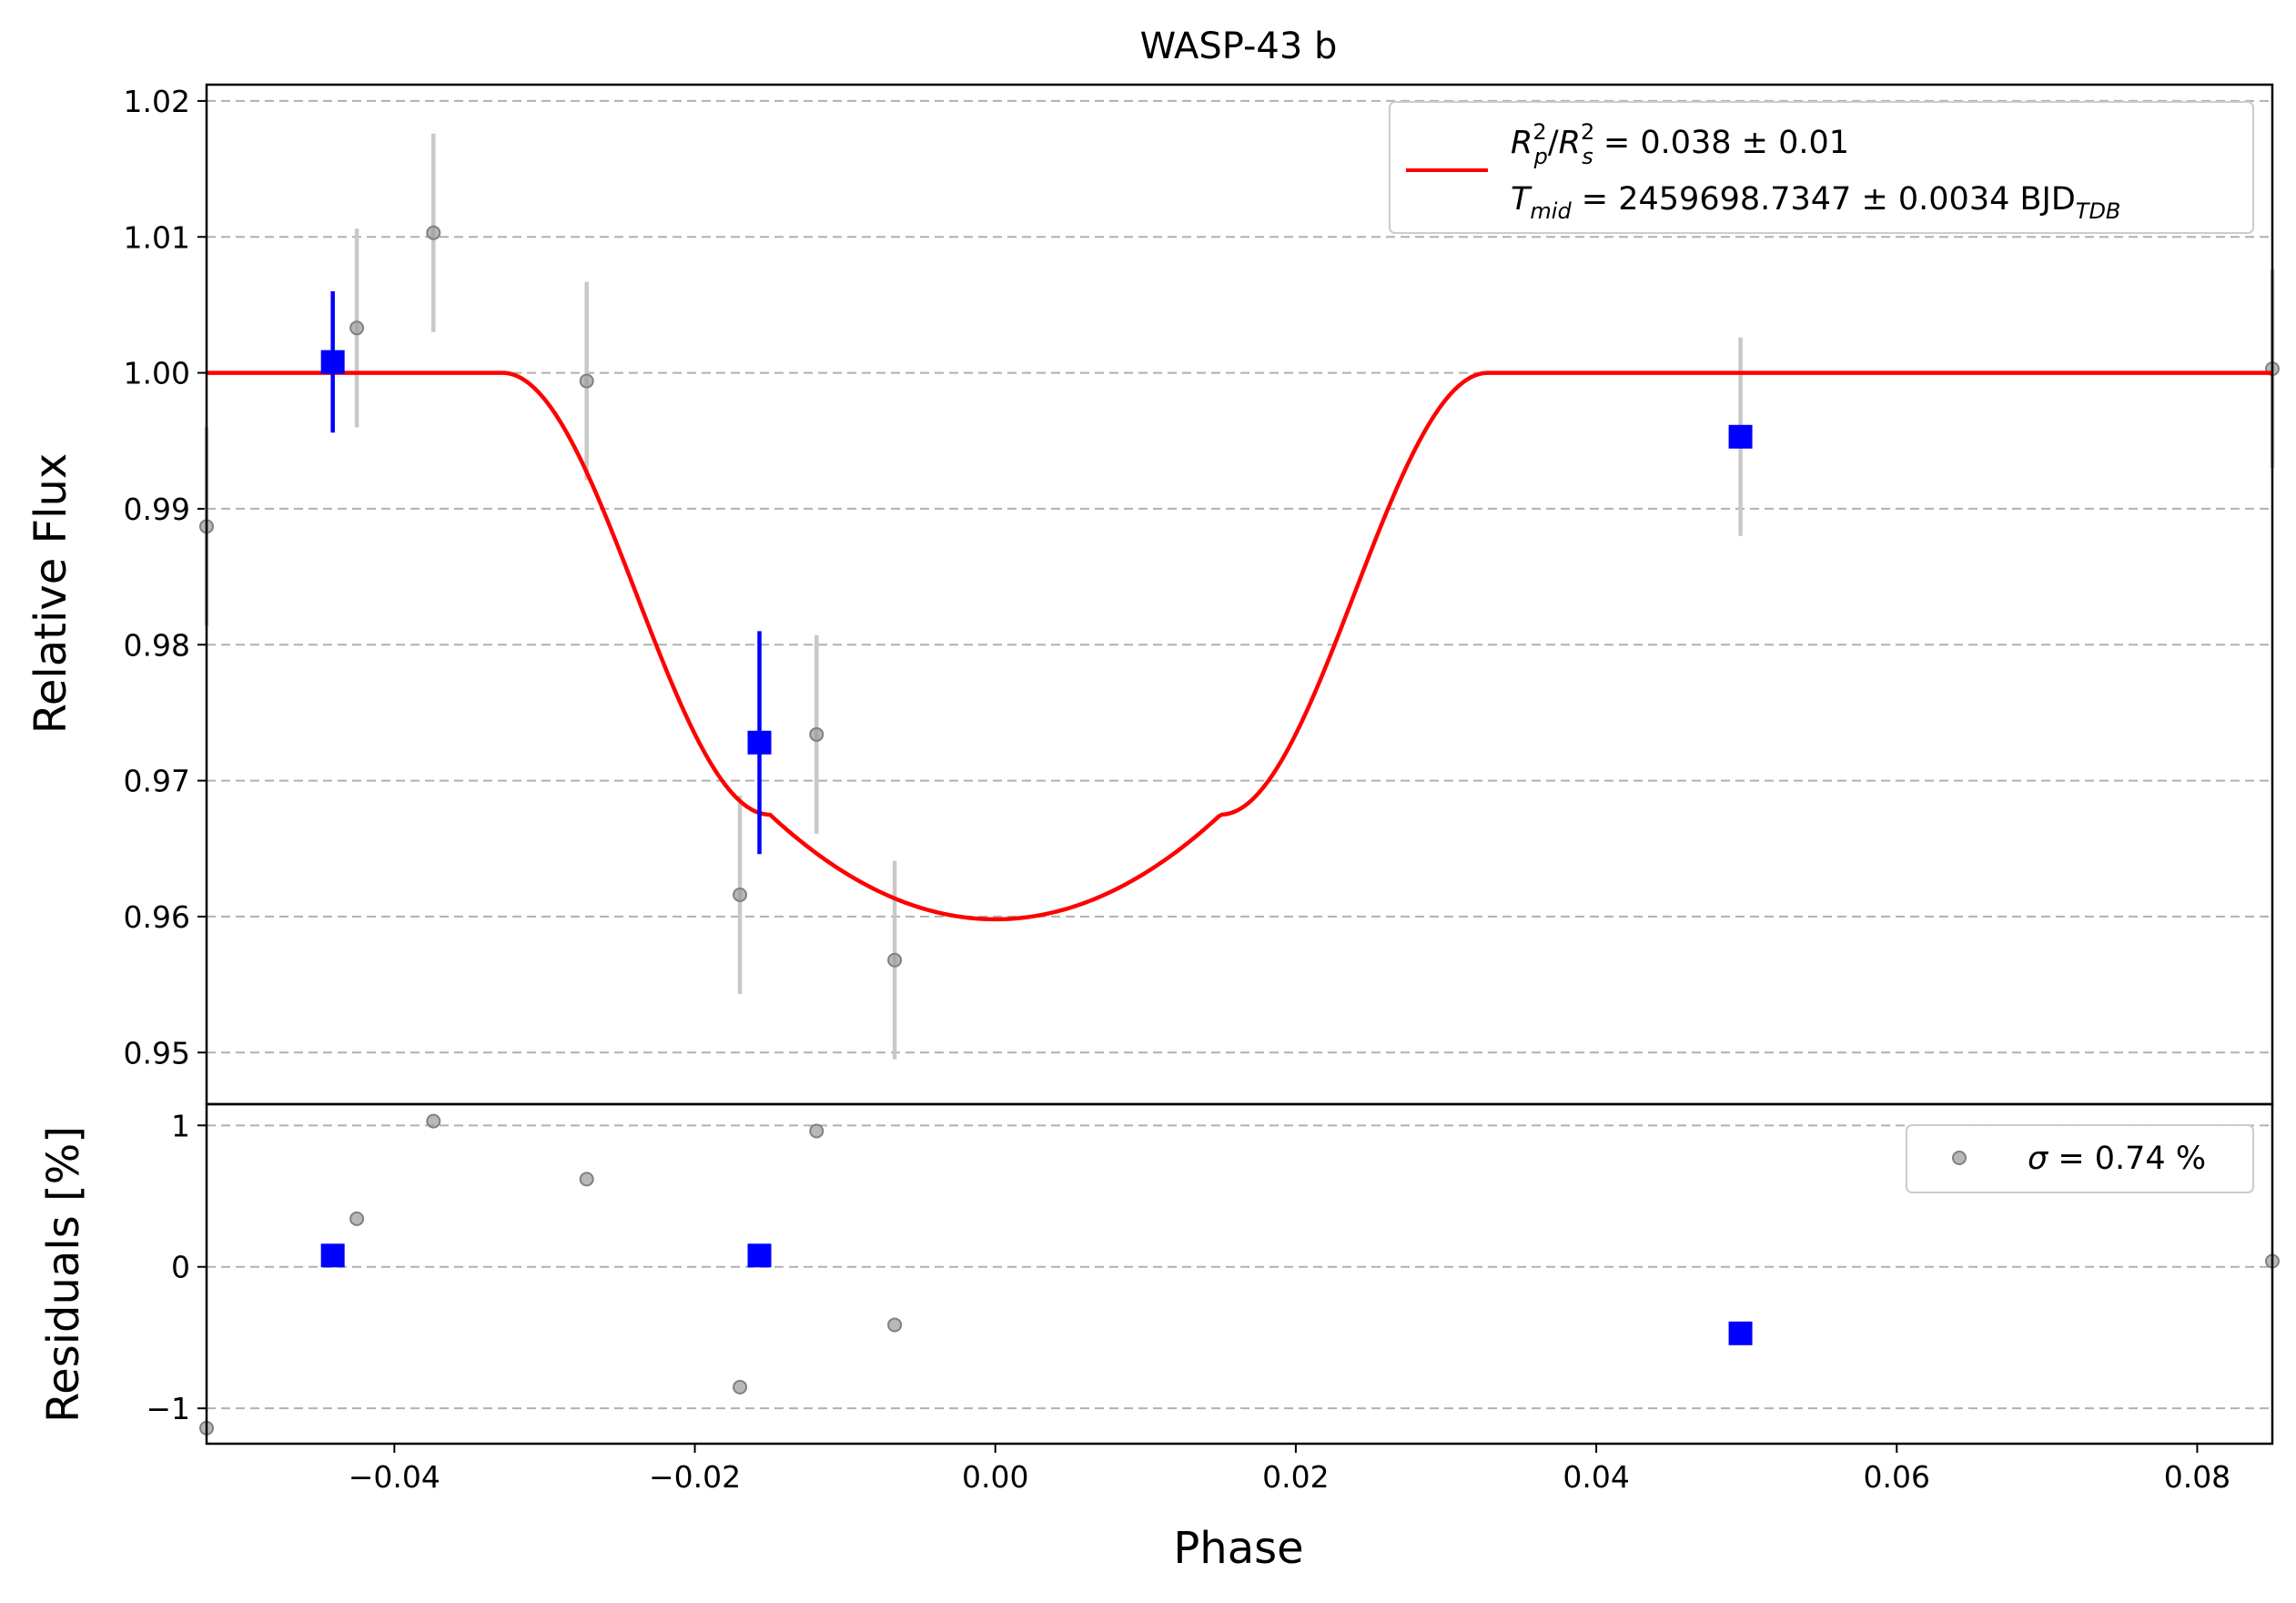 Image resolution: width=2296 pixels, height=1603 pixels. Describe the element at coordinates (180, 1267) in the screenshot. I see `residual-y-tick-label: 0` at that location.